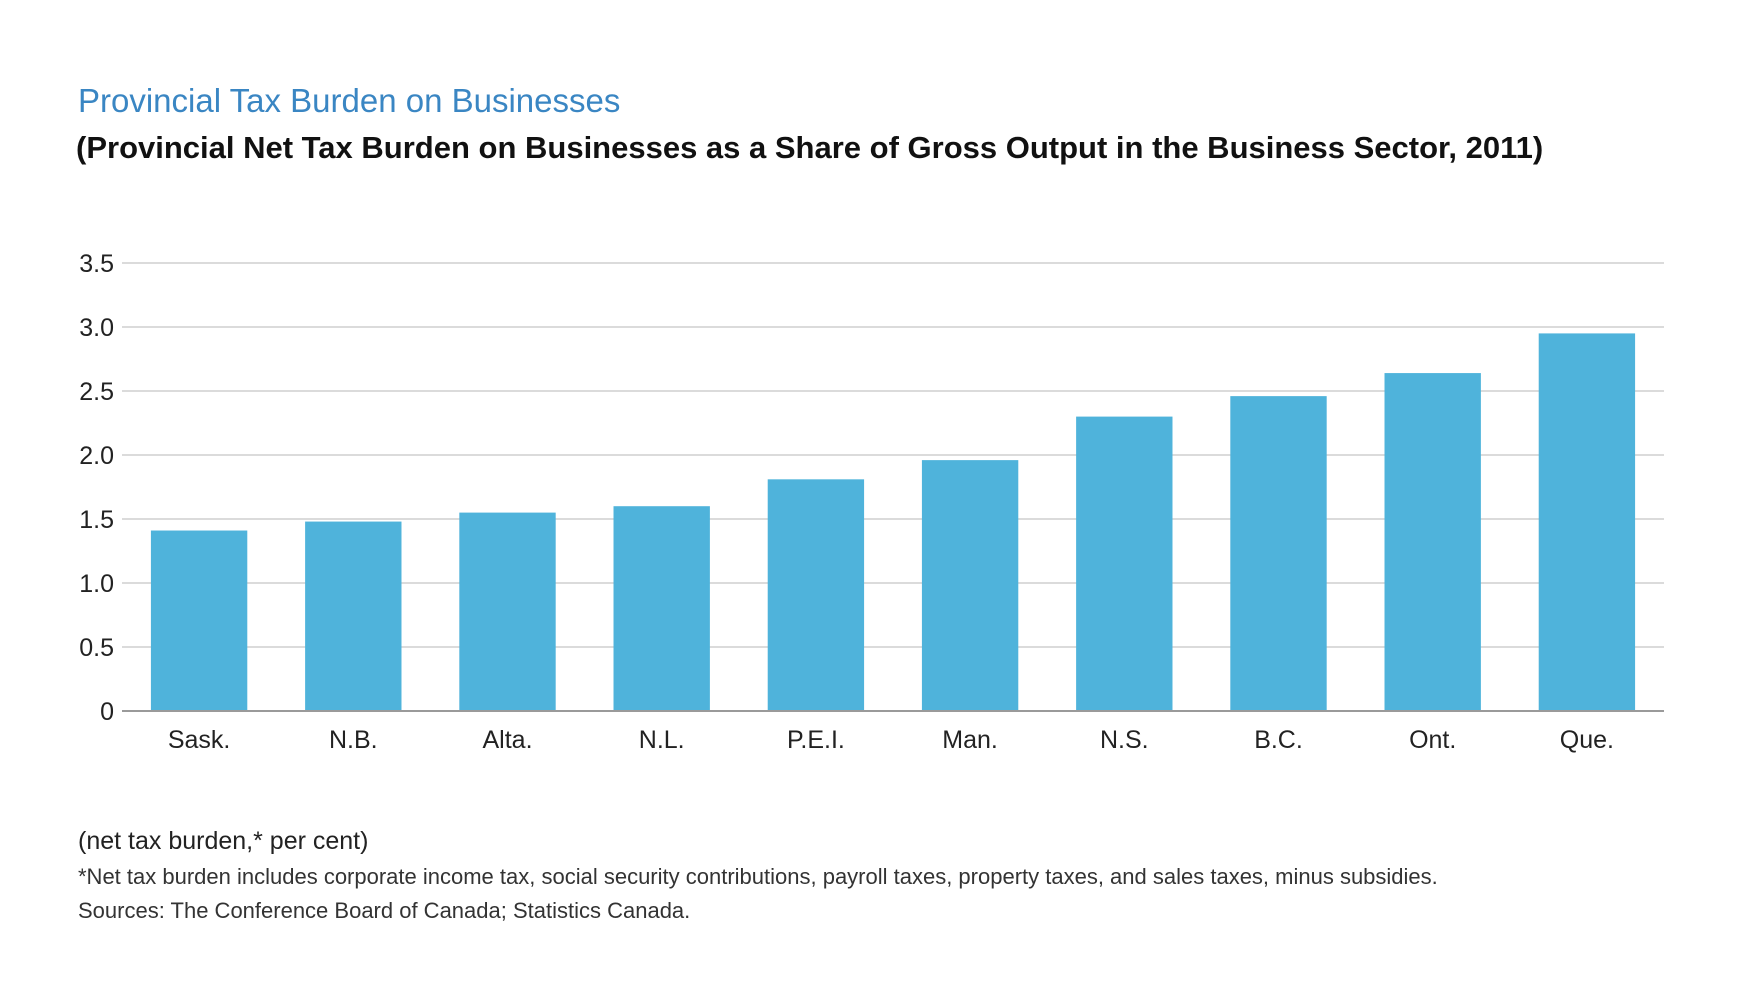 The width and height of the screenshot is (1756, 990). Describe the element at coordinates (96, 648) in the screenshot. I see `y-tick-label: 0.5` at that location.